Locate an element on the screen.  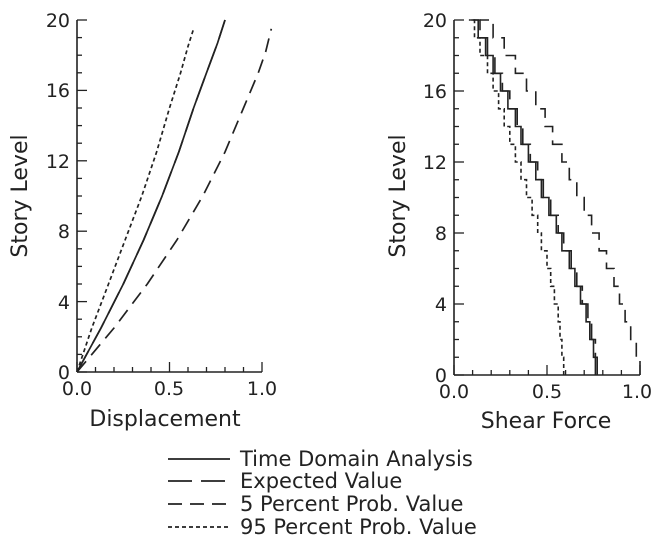
displacement-y-tick-4: 16 is located at coordinates (58, 91).